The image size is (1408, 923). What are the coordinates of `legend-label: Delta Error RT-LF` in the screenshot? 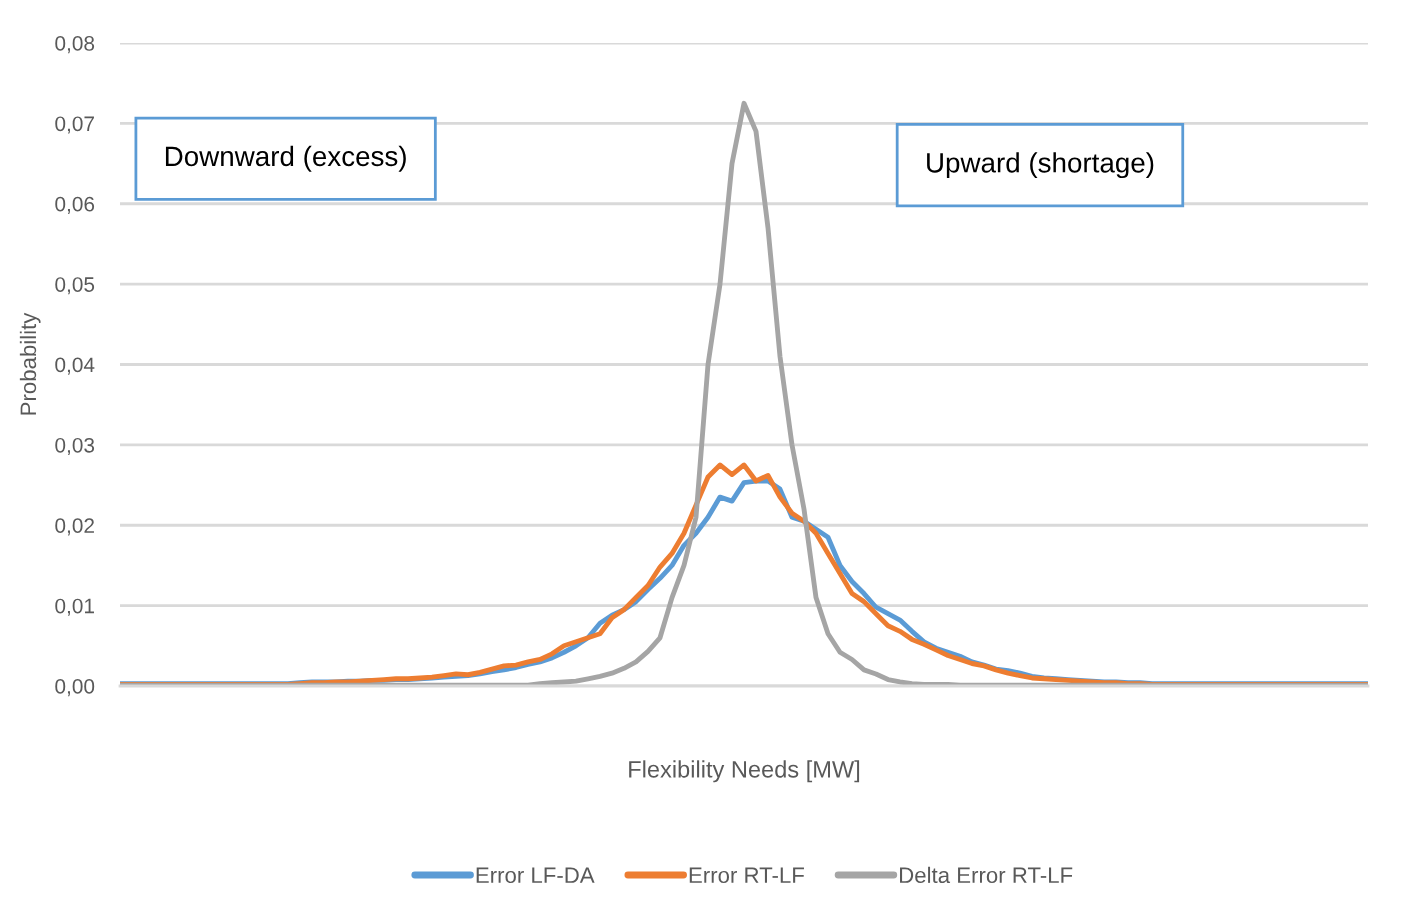 It's located at (986, 875).